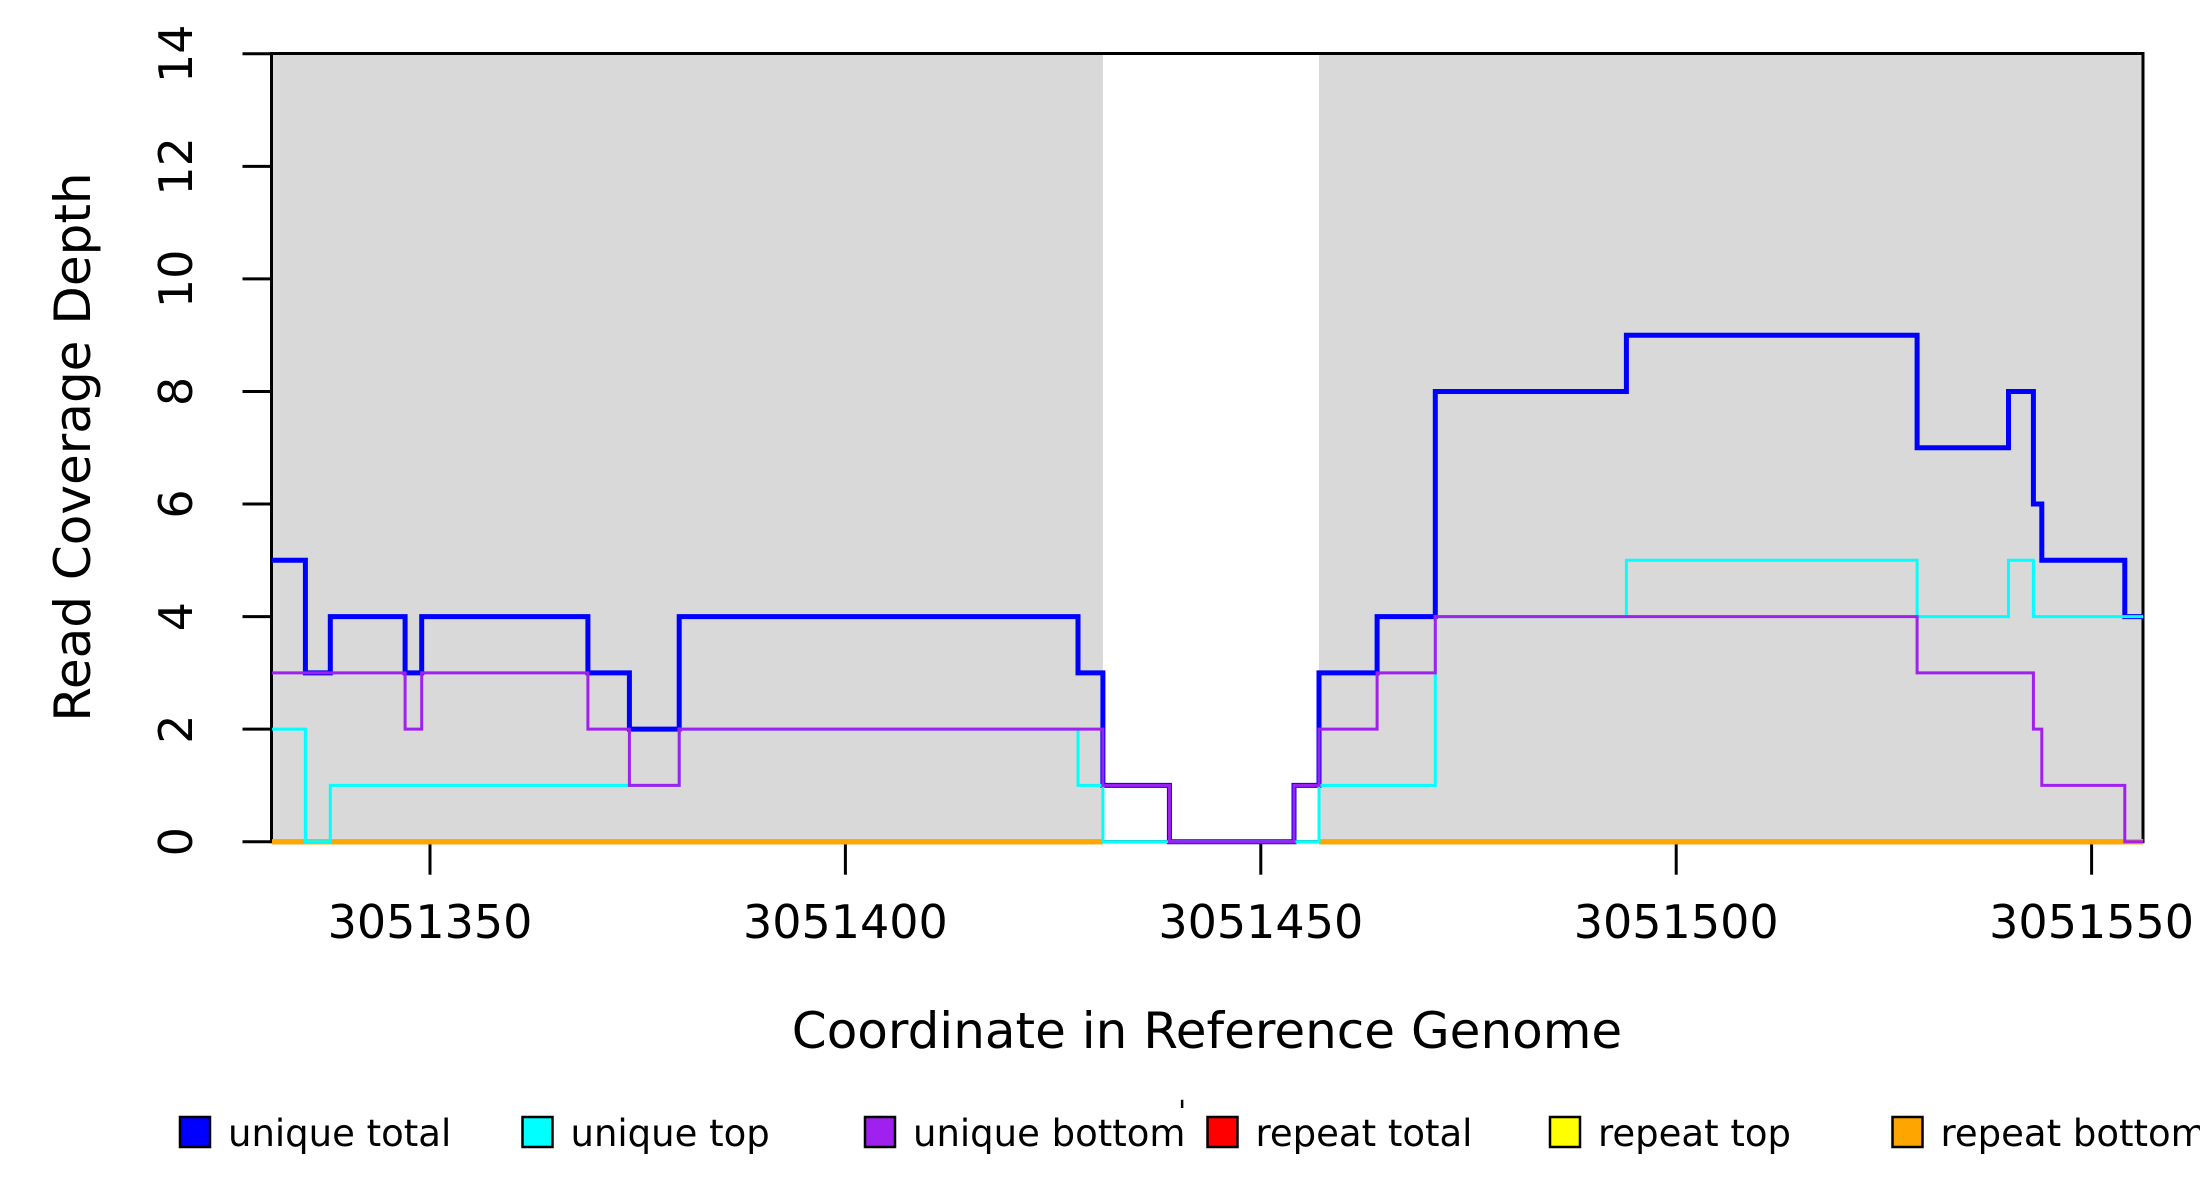 Image resolution: width=2200 pixels, height=1200 pixels. What do you see at coordinates (1182, 1112) in the screenshot?
I see `stray-mark: '` at bounding box center [1182, 1112].